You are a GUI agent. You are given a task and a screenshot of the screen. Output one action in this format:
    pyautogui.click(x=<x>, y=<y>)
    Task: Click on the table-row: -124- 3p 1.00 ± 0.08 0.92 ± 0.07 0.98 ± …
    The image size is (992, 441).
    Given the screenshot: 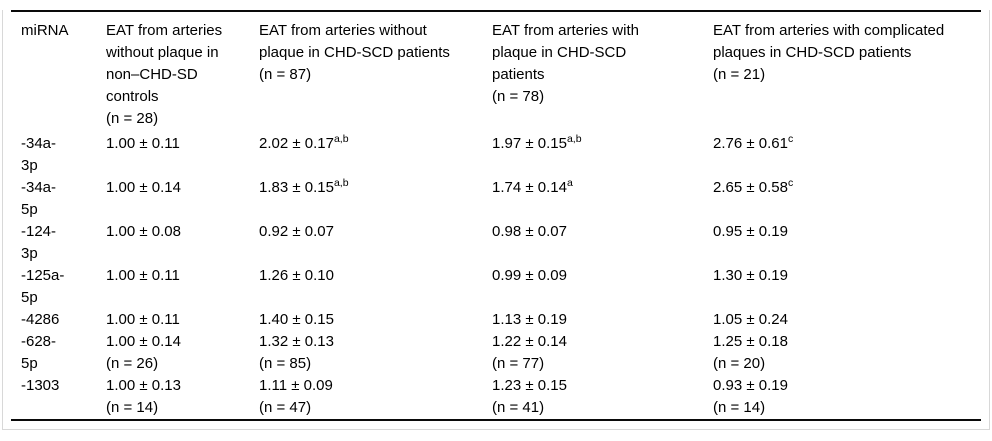 What is the action you would take?
    pyautogui.click(x=496, y=243)
    